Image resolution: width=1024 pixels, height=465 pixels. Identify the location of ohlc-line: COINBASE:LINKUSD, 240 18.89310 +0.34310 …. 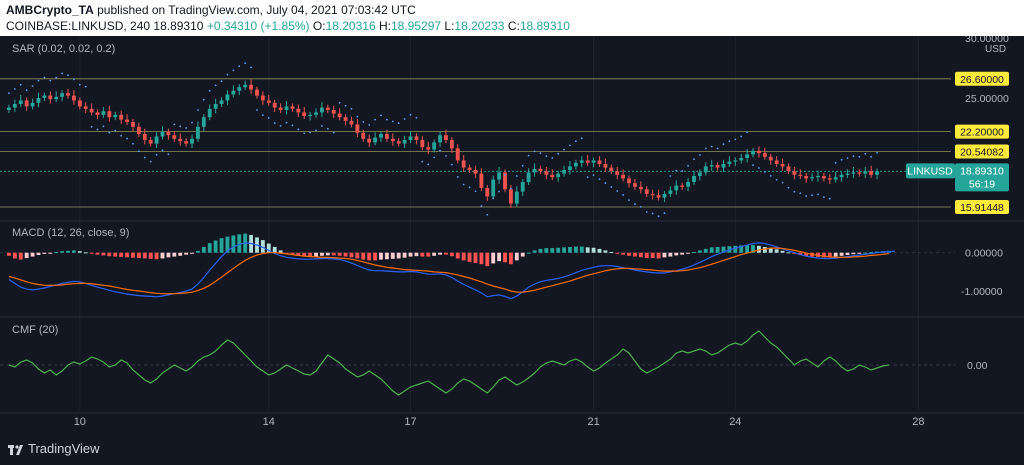
(288, 26).